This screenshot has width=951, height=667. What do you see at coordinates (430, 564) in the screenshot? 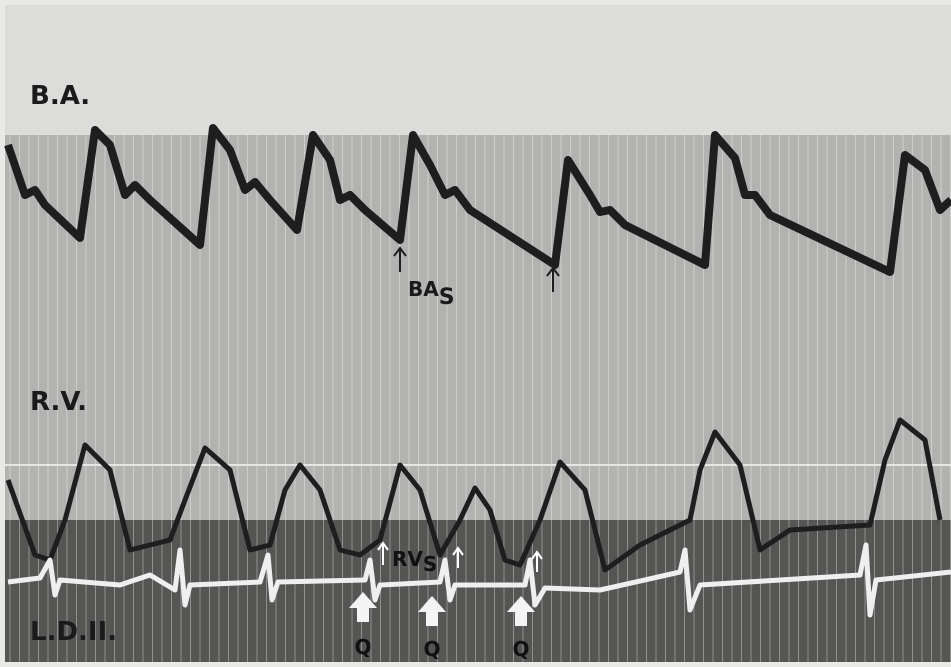
I see `rvs-sub: S` at bounding box center [430, 564].